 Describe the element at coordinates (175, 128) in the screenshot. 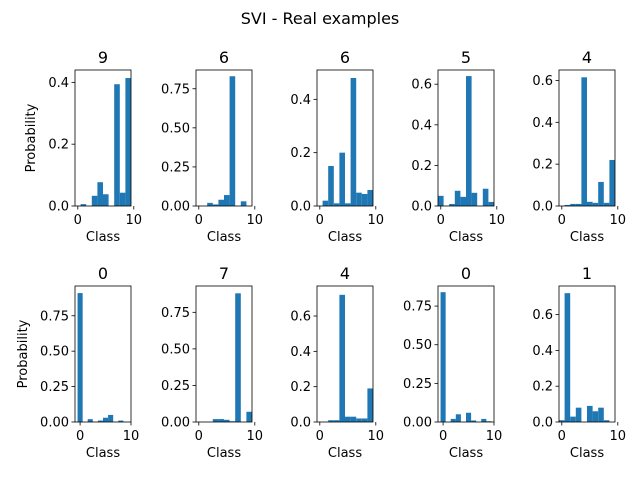

I see `panel-2-ytick-label-2: 0.50` at that location.